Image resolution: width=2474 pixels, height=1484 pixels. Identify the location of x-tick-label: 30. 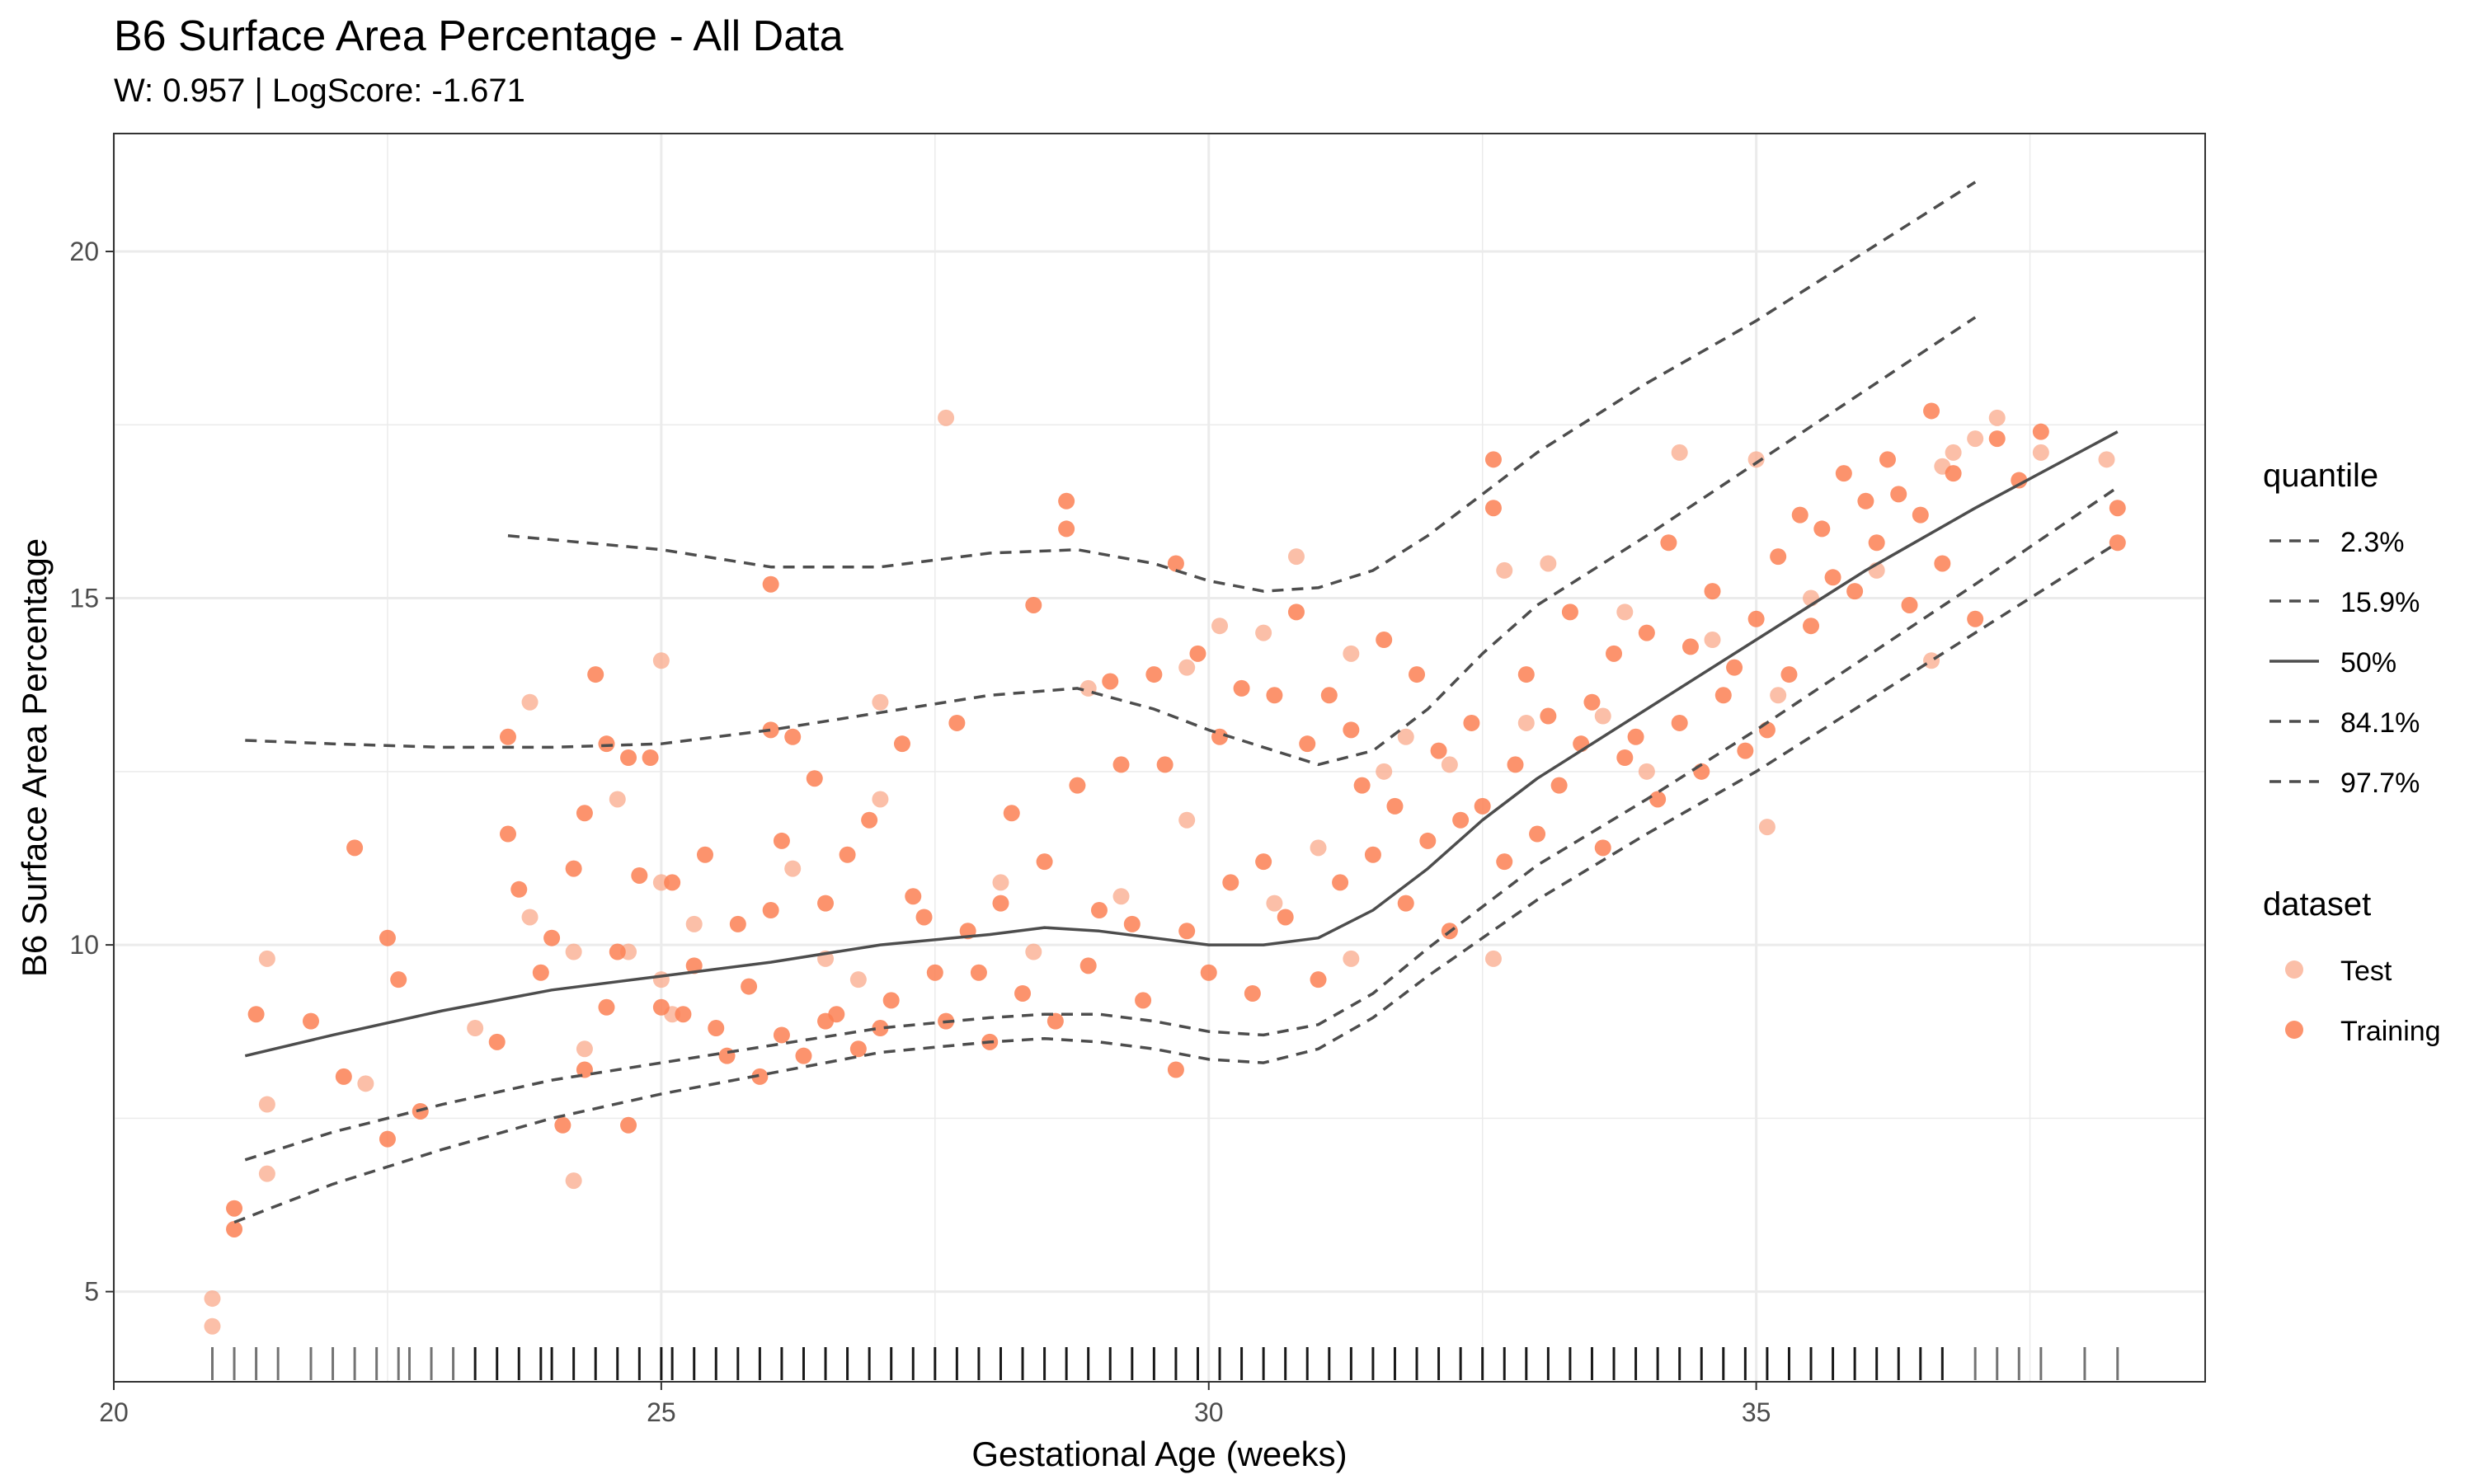
(1209, 1412).